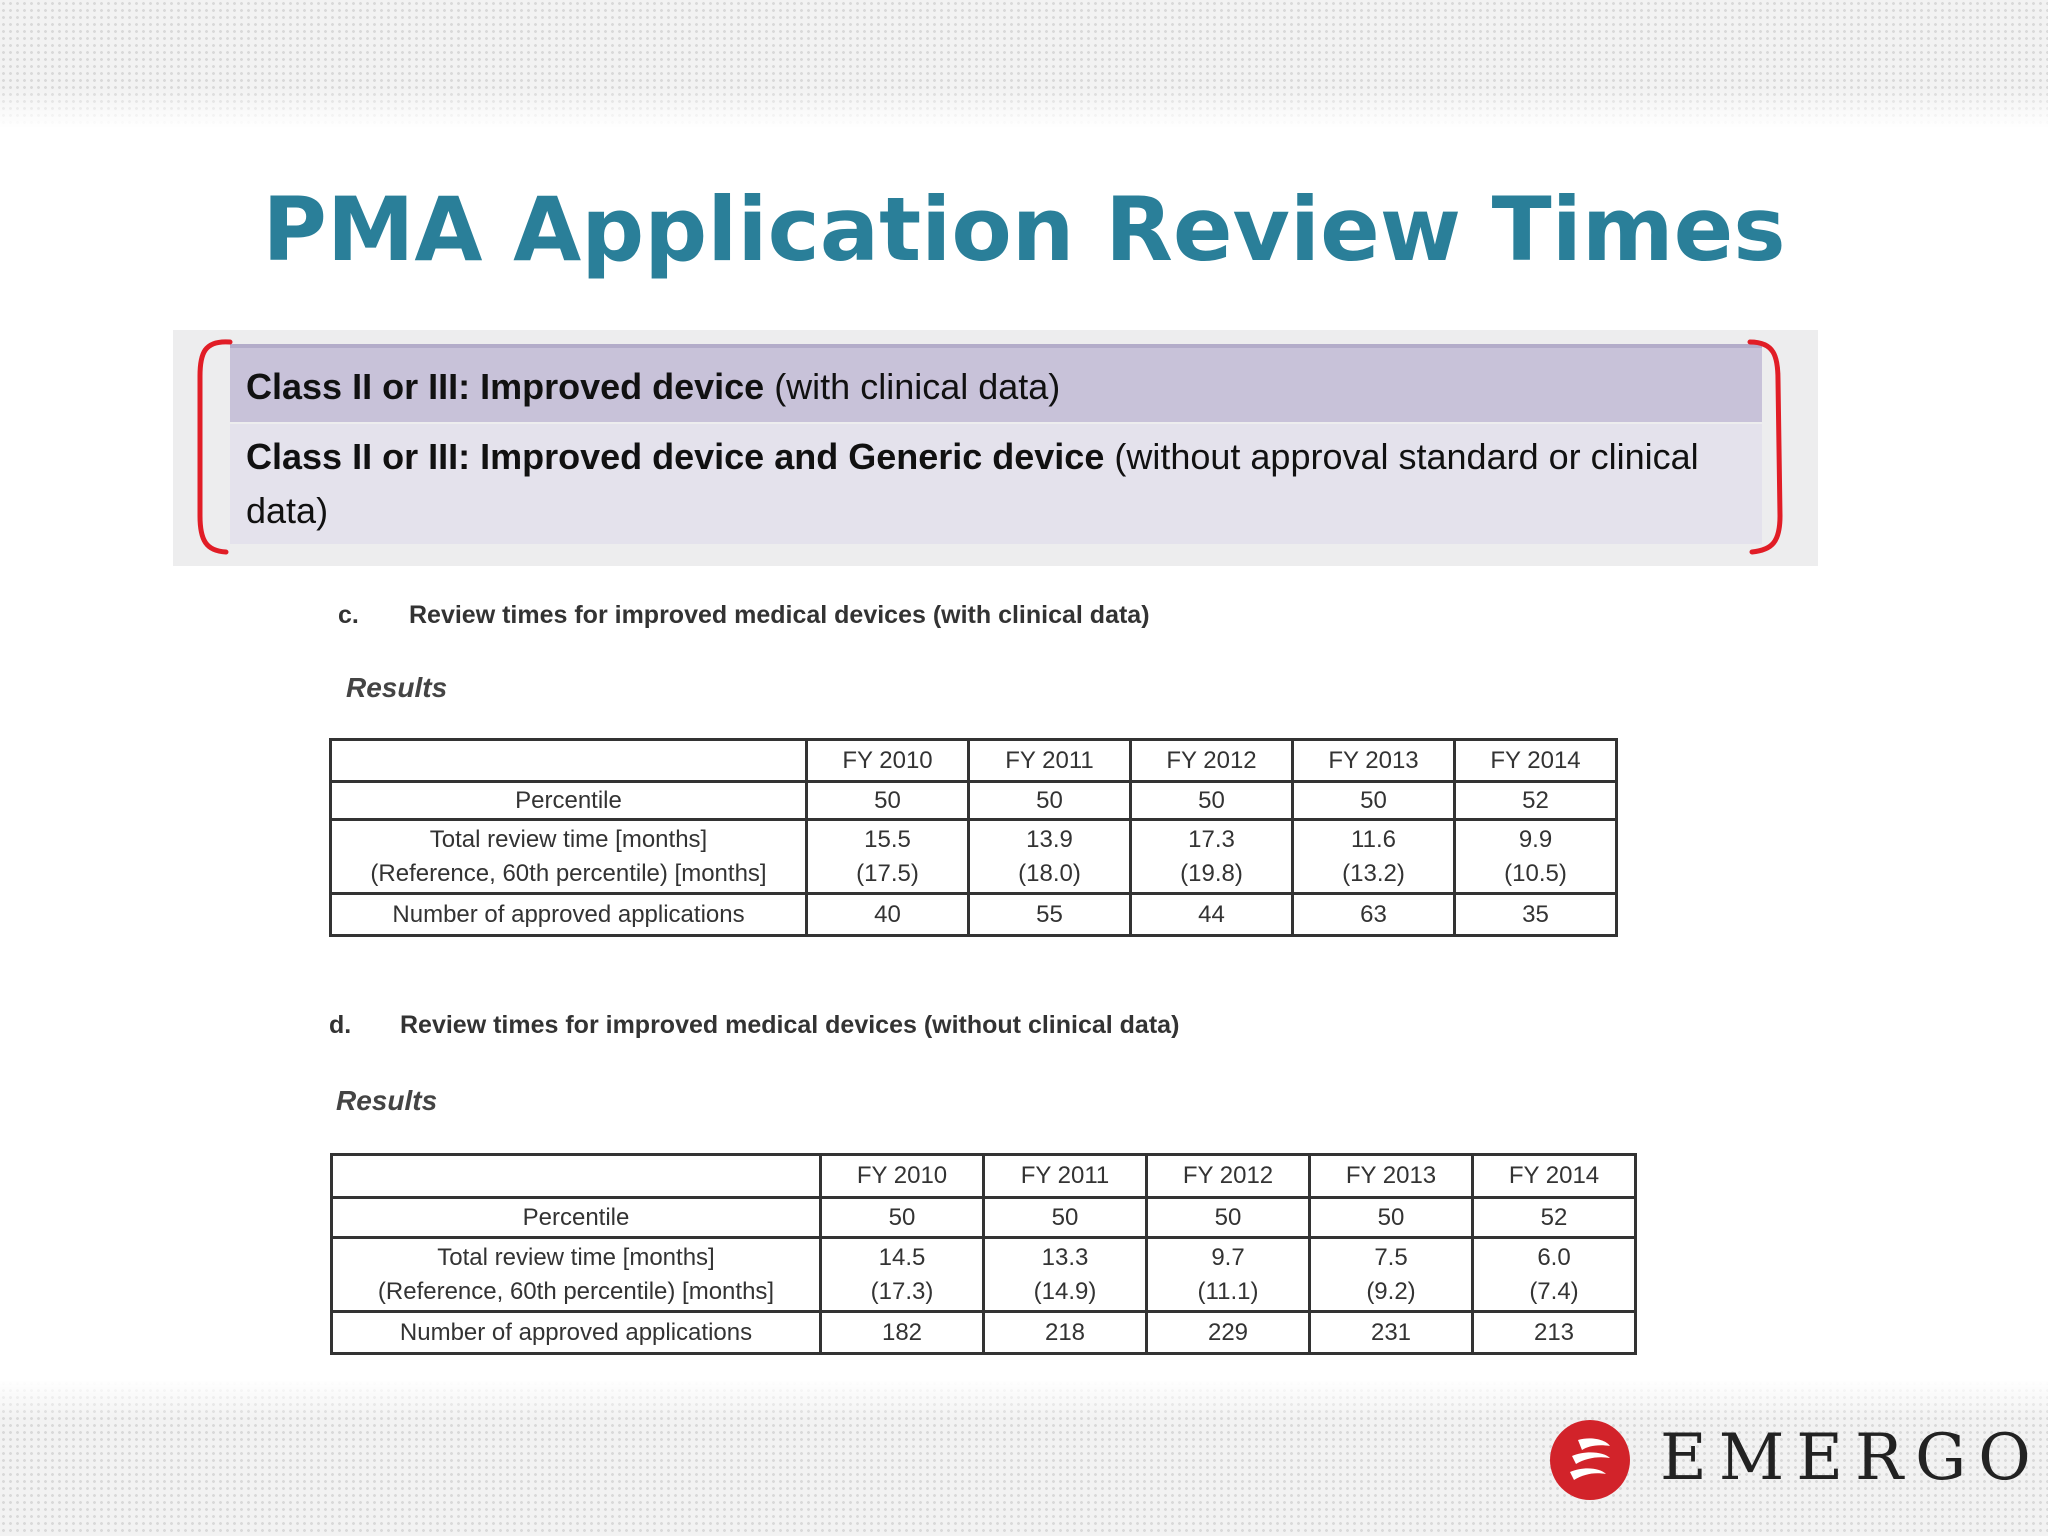 This screenshot has width=2048, height=1536. I want to click on cell-value: 7.5, so click(1391, 1257).